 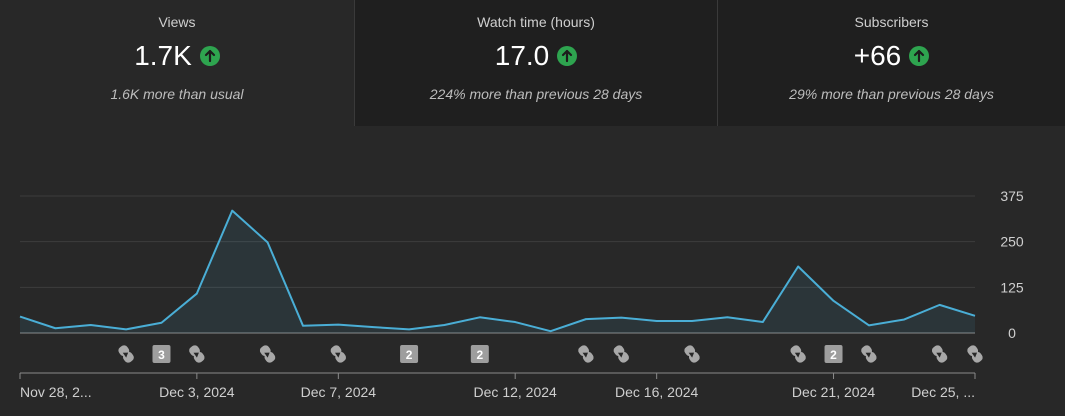 What do you see at coordinates (1012, 333) in the screenshot?
I see `y-tick-label: 0` at bounding box center [1012, 333].